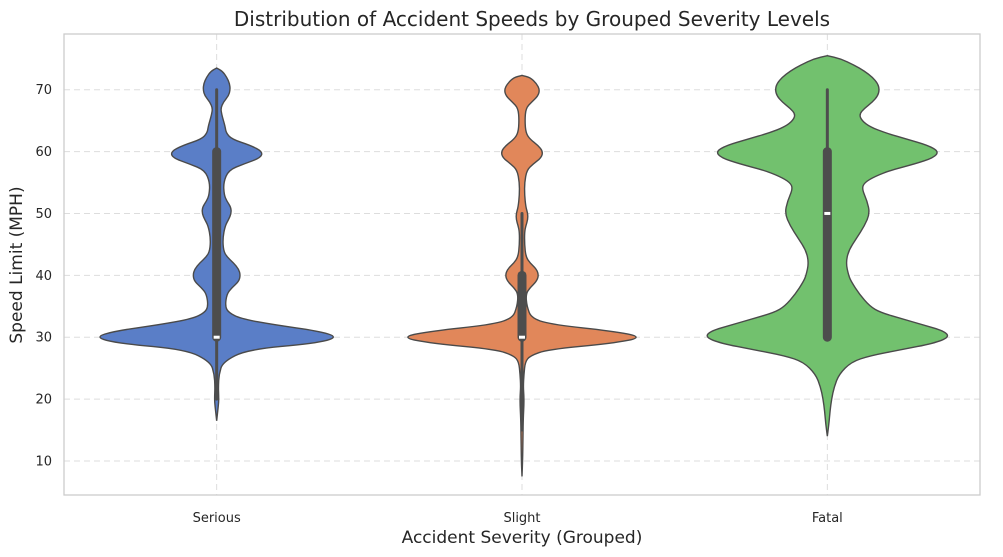  What do you see at coordinates (521, 518) in the screenshot?
I see `x-tick-label-slight: Slight` at bounding box center [521, 518].